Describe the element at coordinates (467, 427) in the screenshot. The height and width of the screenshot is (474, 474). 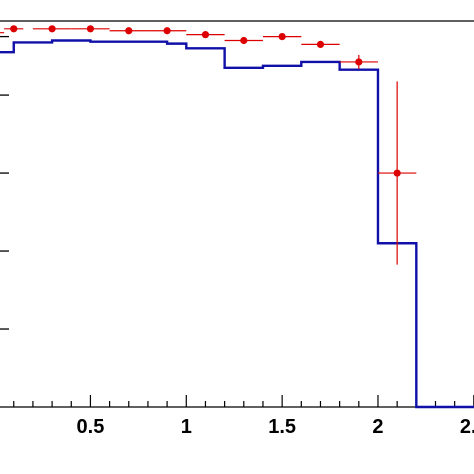
I see `x-tick-label-4: 2.5` at that location.